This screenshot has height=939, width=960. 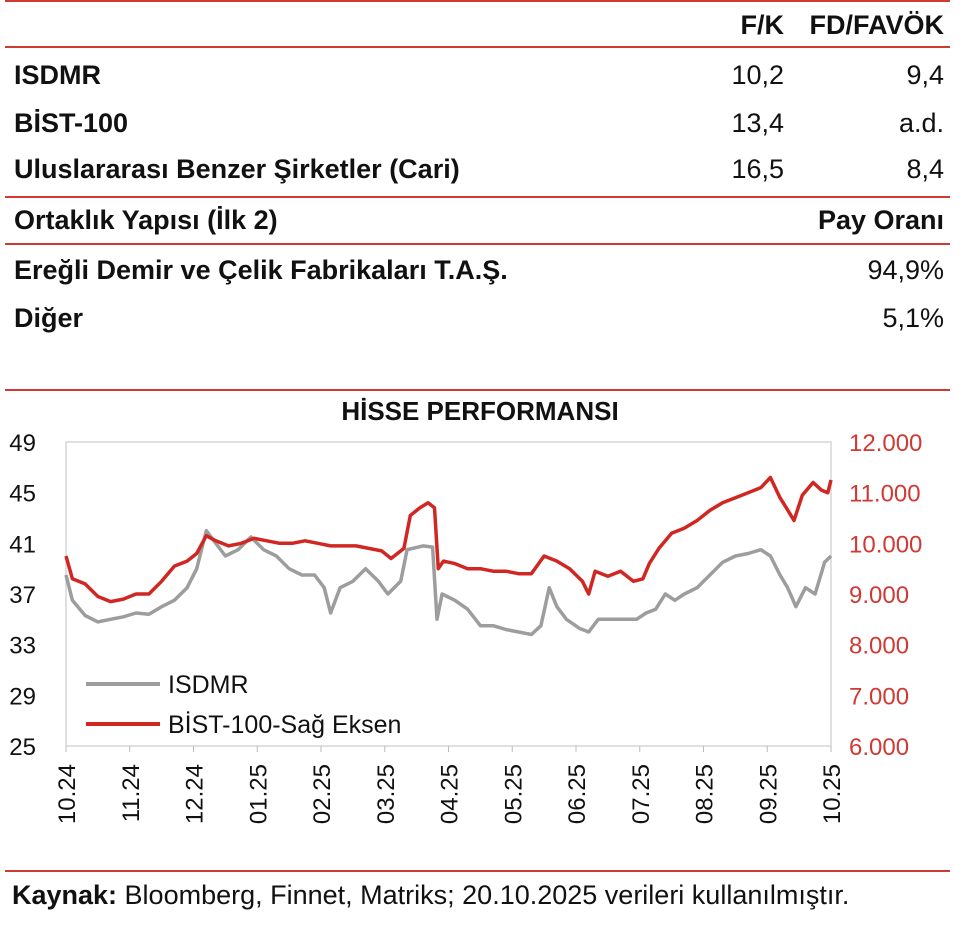 I want to click on owner-name: Diğer, so click(x=49, y=318).